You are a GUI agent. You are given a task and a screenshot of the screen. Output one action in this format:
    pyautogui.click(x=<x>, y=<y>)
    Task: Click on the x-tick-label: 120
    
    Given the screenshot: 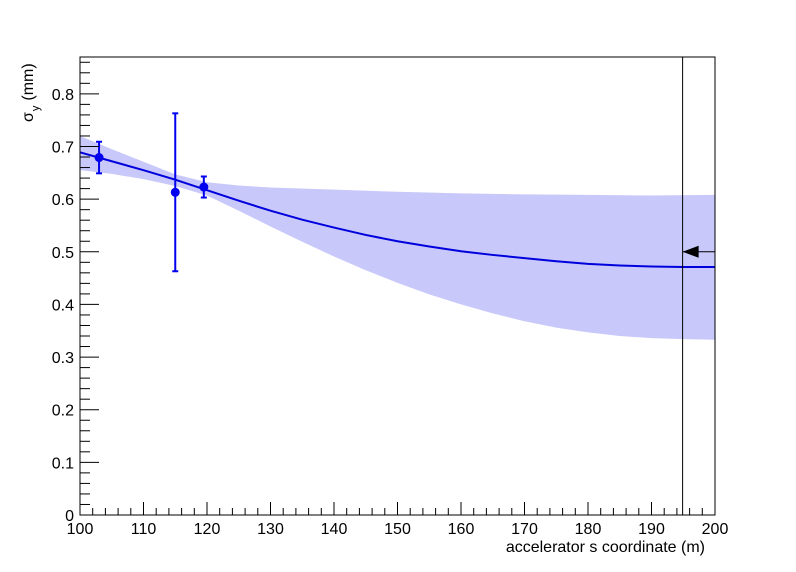 What is the action you would take?
    pyautogui.click(x=207, y=529)
    